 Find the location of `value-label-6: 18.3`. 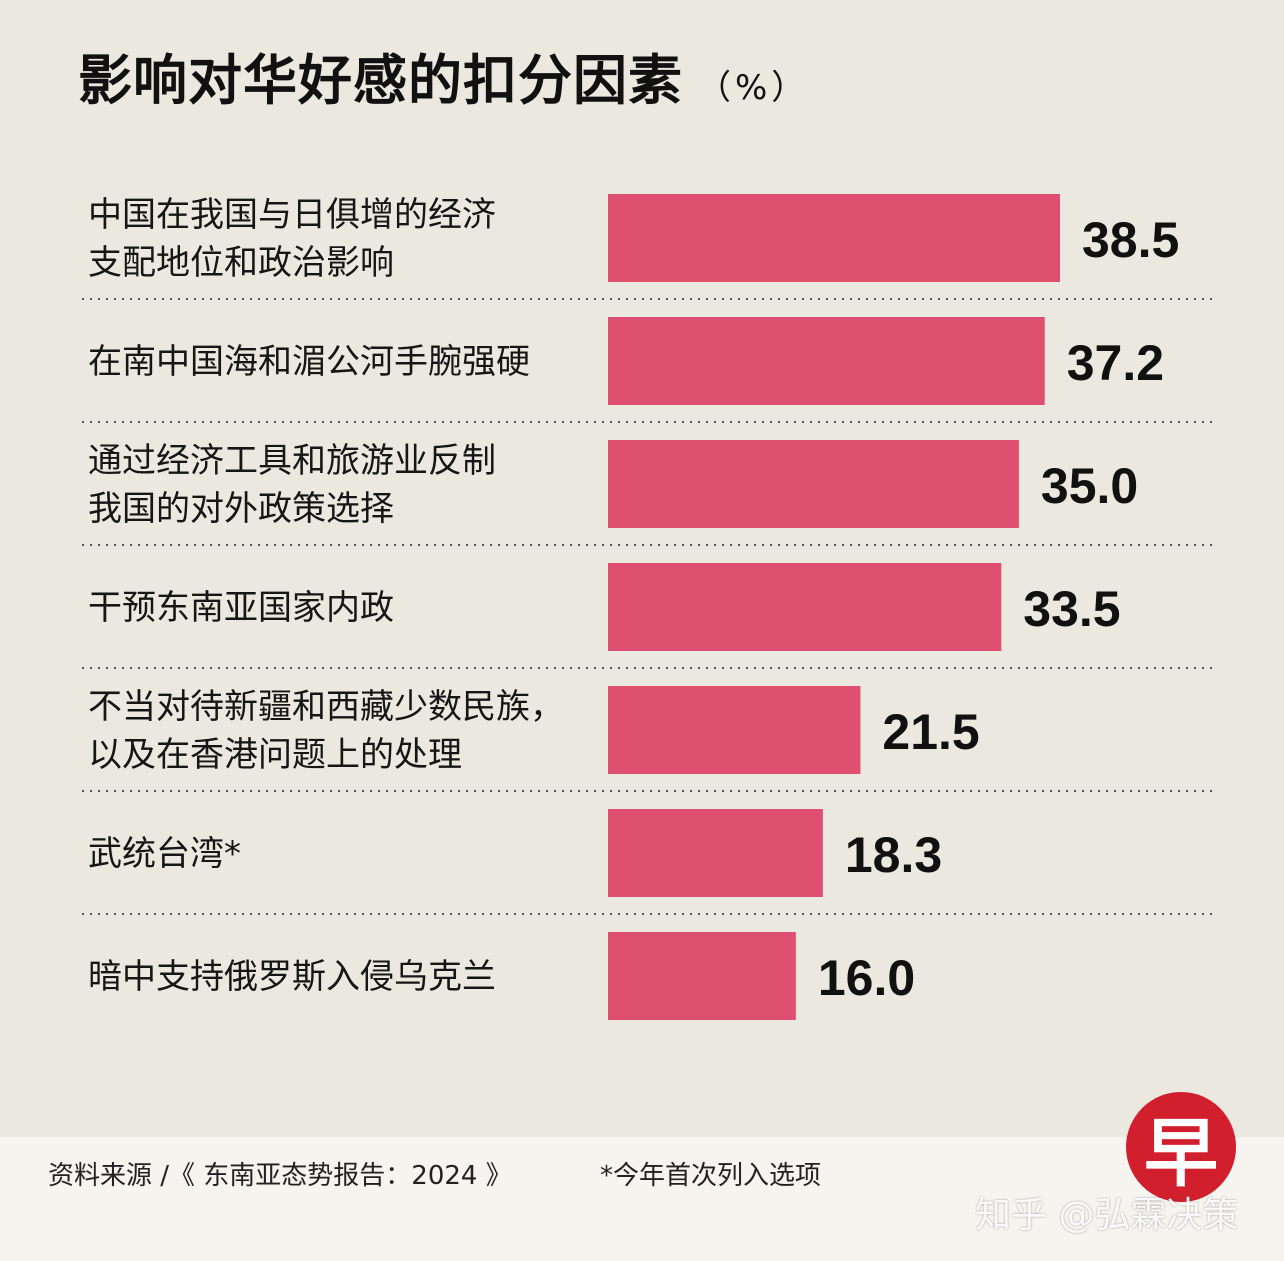

value-label-6: 18.3 is located at coordinates (893, 855).